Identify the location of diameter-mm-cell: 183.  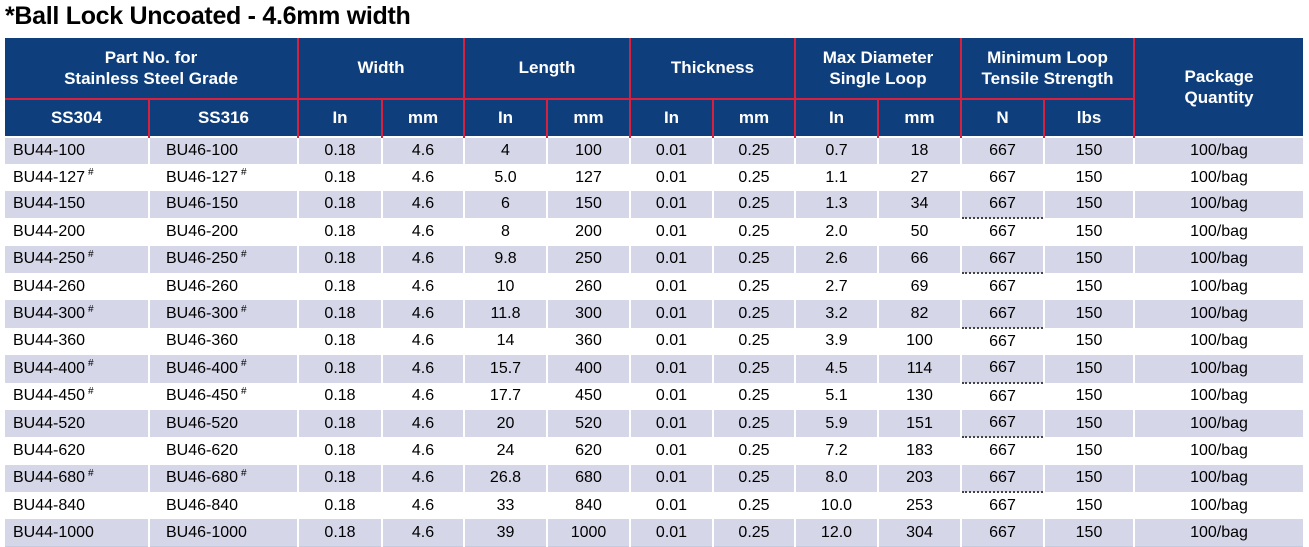
(920, 451).